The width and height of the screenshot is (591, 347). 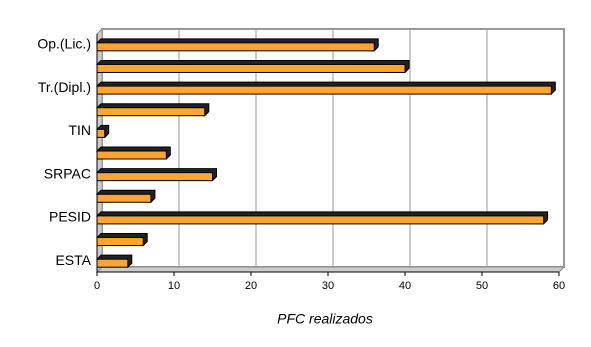 I want to click on y-tick-label: PESID, so click(x=70, y=217).